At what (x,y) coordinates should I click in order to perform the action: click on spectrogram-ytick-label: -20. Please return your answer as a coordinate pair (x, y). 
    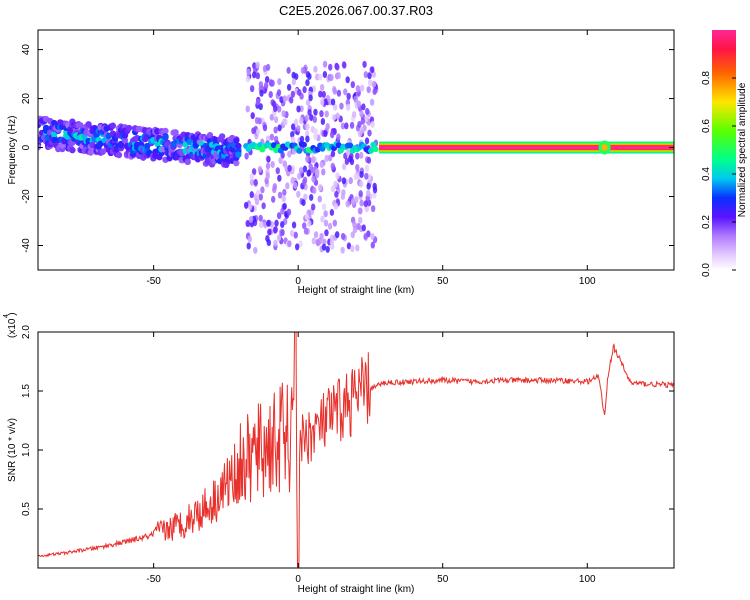
    Looking at the image, I should click on (26, 196).